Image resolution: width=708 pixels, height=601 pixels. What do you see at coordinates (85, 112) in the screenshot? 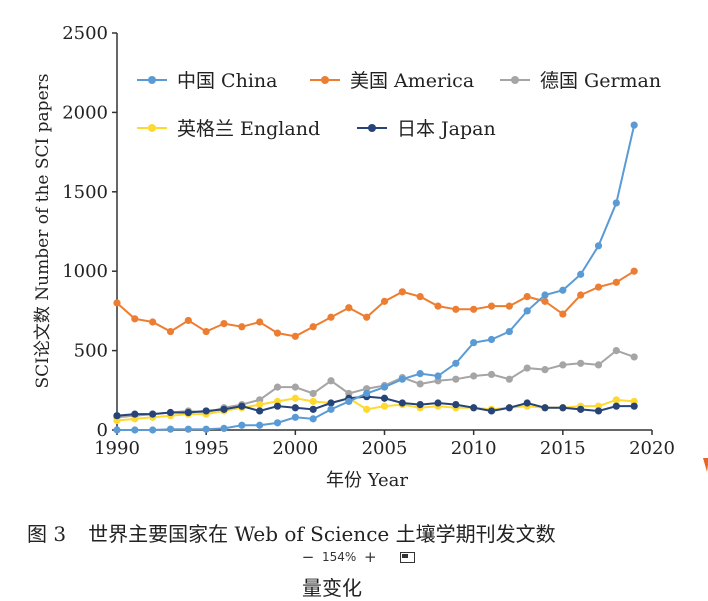
I see `y-tick-label: 2000` at bounding box center [85, 112].